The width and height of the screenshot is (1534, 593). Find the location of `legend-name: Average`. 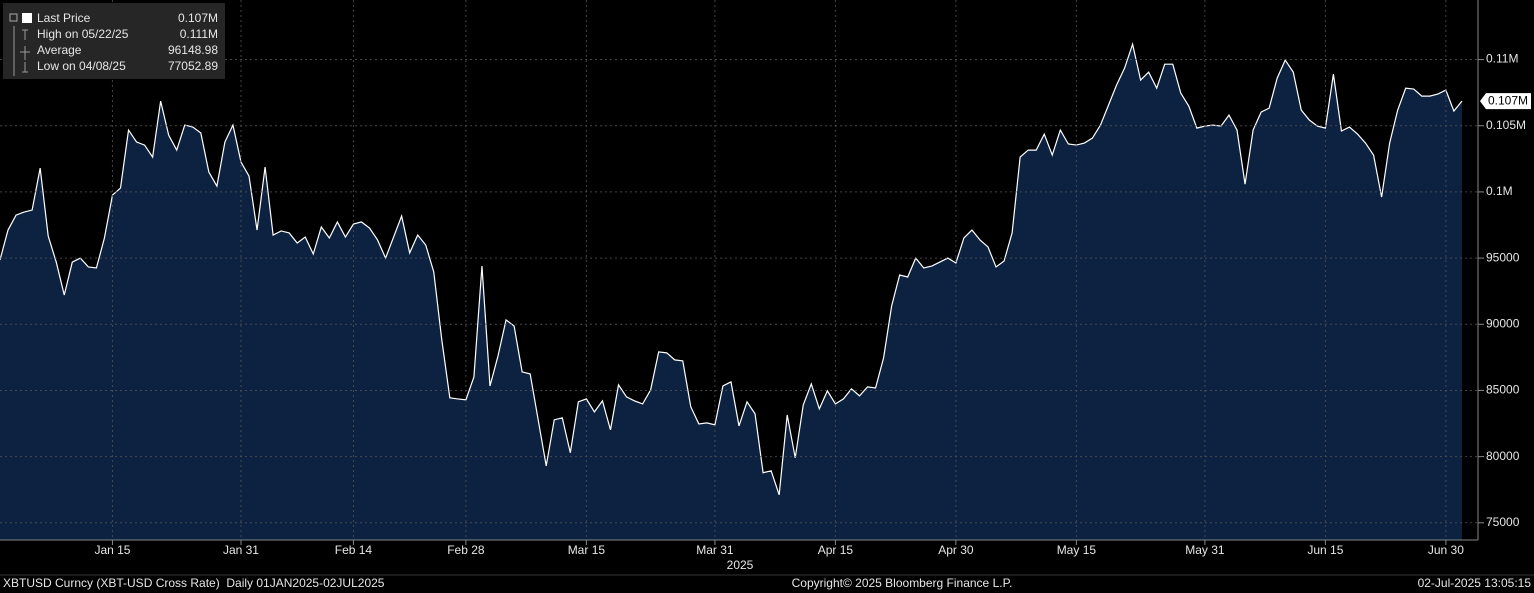

legend-name: Average is located at coordinates (59, 50).